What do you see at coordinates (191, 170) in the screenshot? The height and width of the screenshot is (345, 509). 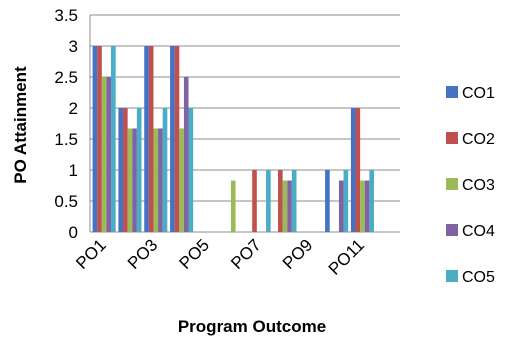 I see `bar-co5-po4` at bounding box center [191, 170].